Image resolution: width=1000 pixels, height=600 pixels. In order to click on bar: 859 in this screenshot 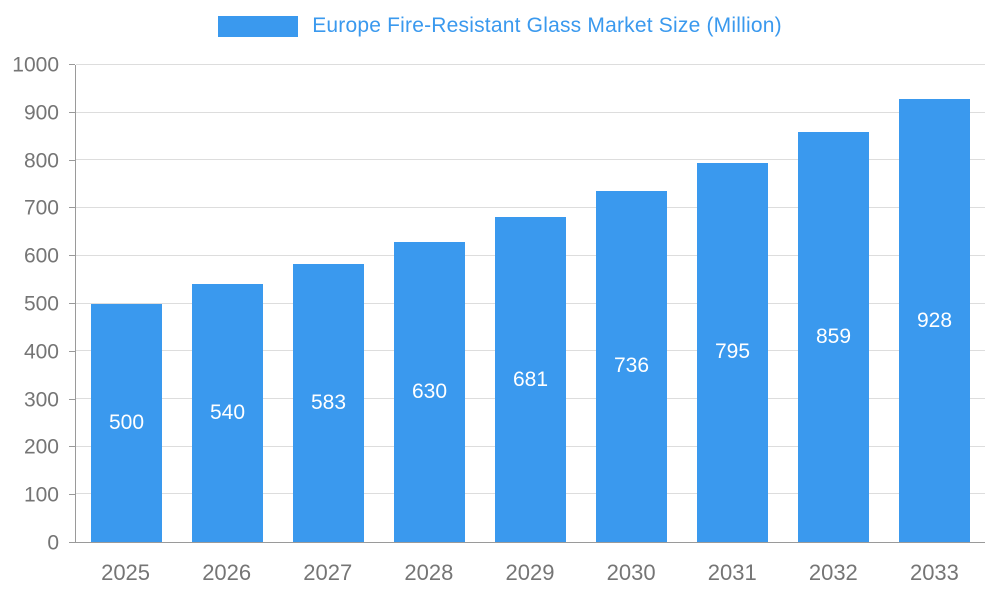, I will do `click(833, 337)`.